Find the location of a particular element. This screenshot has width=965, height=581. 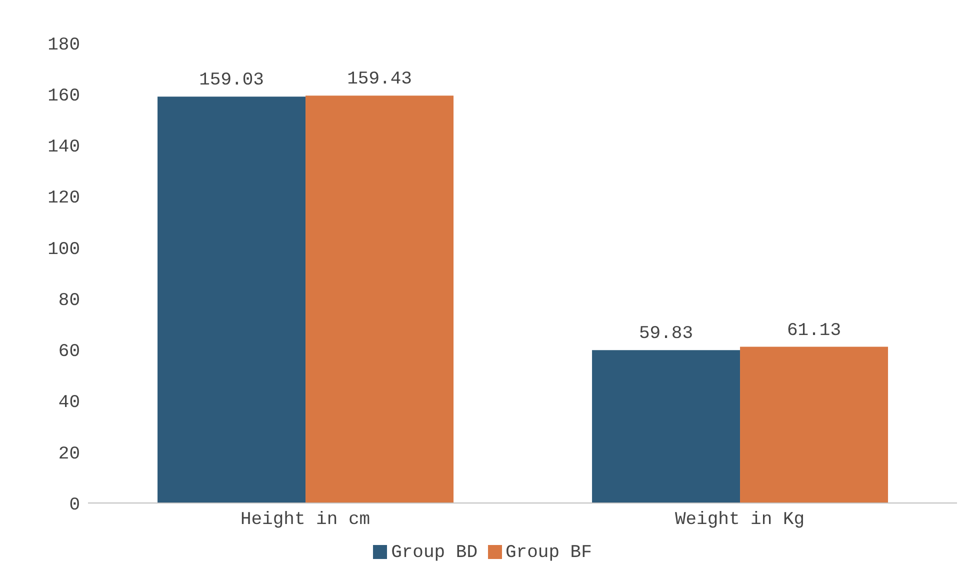

data-label: 59.83 is located at coordinates (666, 334).